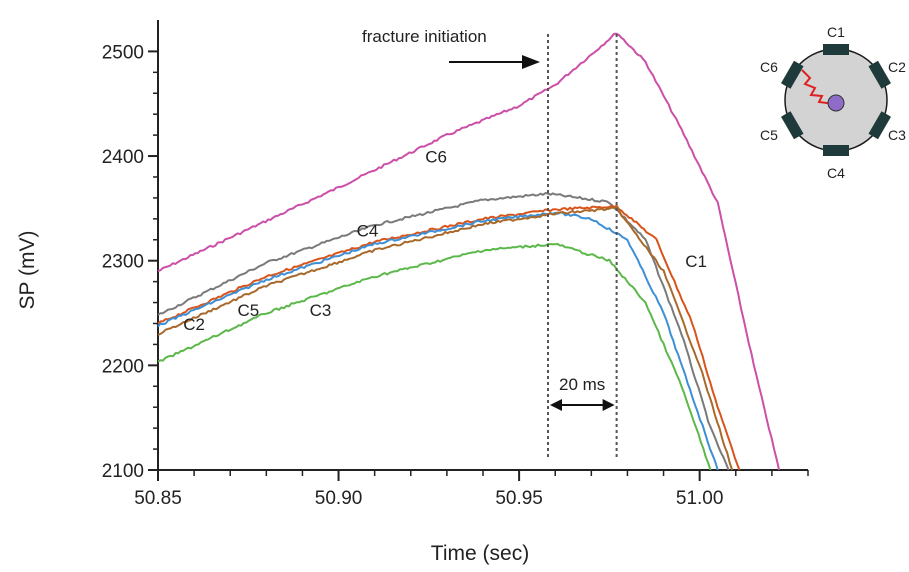  What do you see at coordinates (792, 125) in the screenshot?
I see `sensor-c5` at bounding box center [792, 125].